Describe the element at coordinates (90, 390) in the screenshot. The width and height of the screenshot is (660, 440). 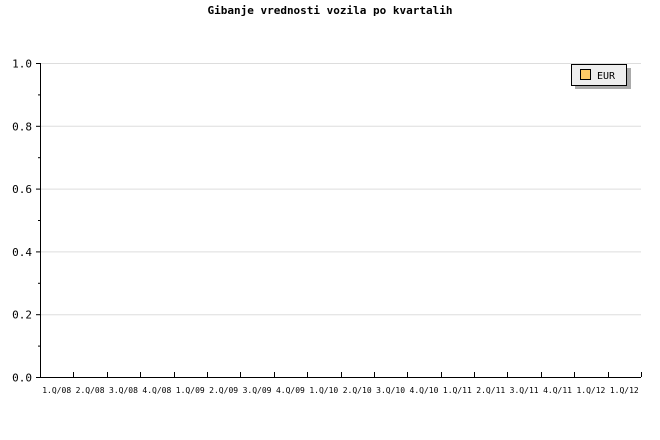
I see `x-tick-label: 2.Q/08` at that location.